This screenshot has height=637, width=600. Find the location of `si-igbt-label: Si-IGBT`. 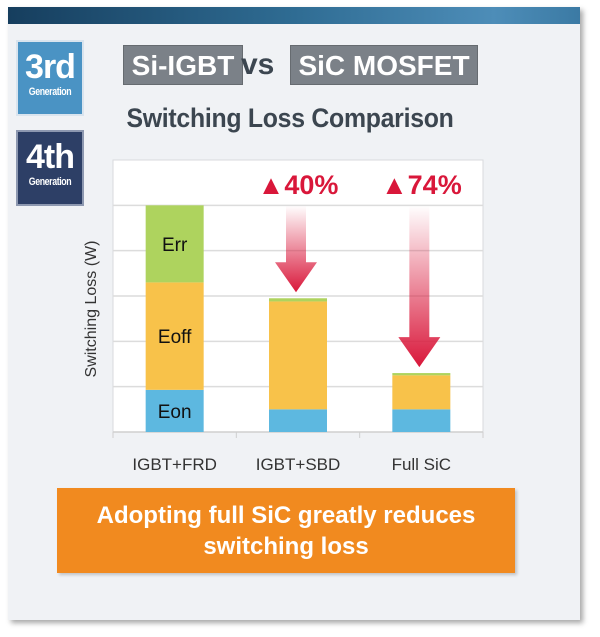

si-igbt-label: Si-IGBT is located at coordinates (183, 65).